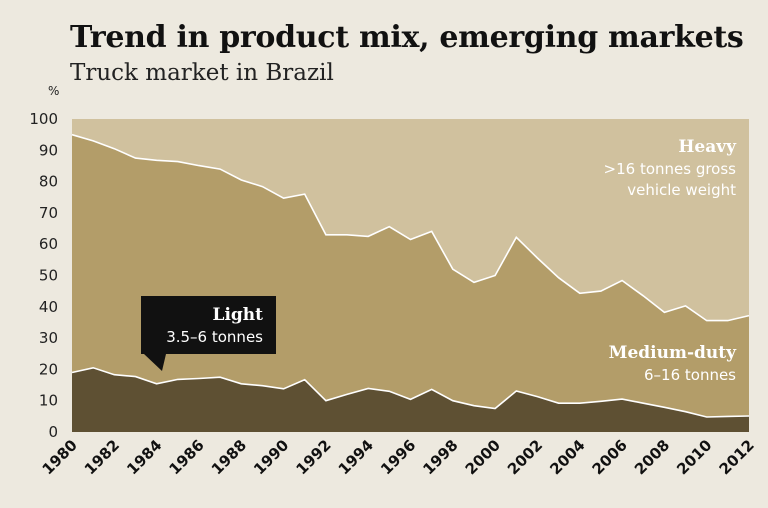 Image resolution: width=768 pixels, height=508 pixels. Describe the element at coordinates (43, 119) in the screenshot. I see `y-tick-label: 100` at that location.